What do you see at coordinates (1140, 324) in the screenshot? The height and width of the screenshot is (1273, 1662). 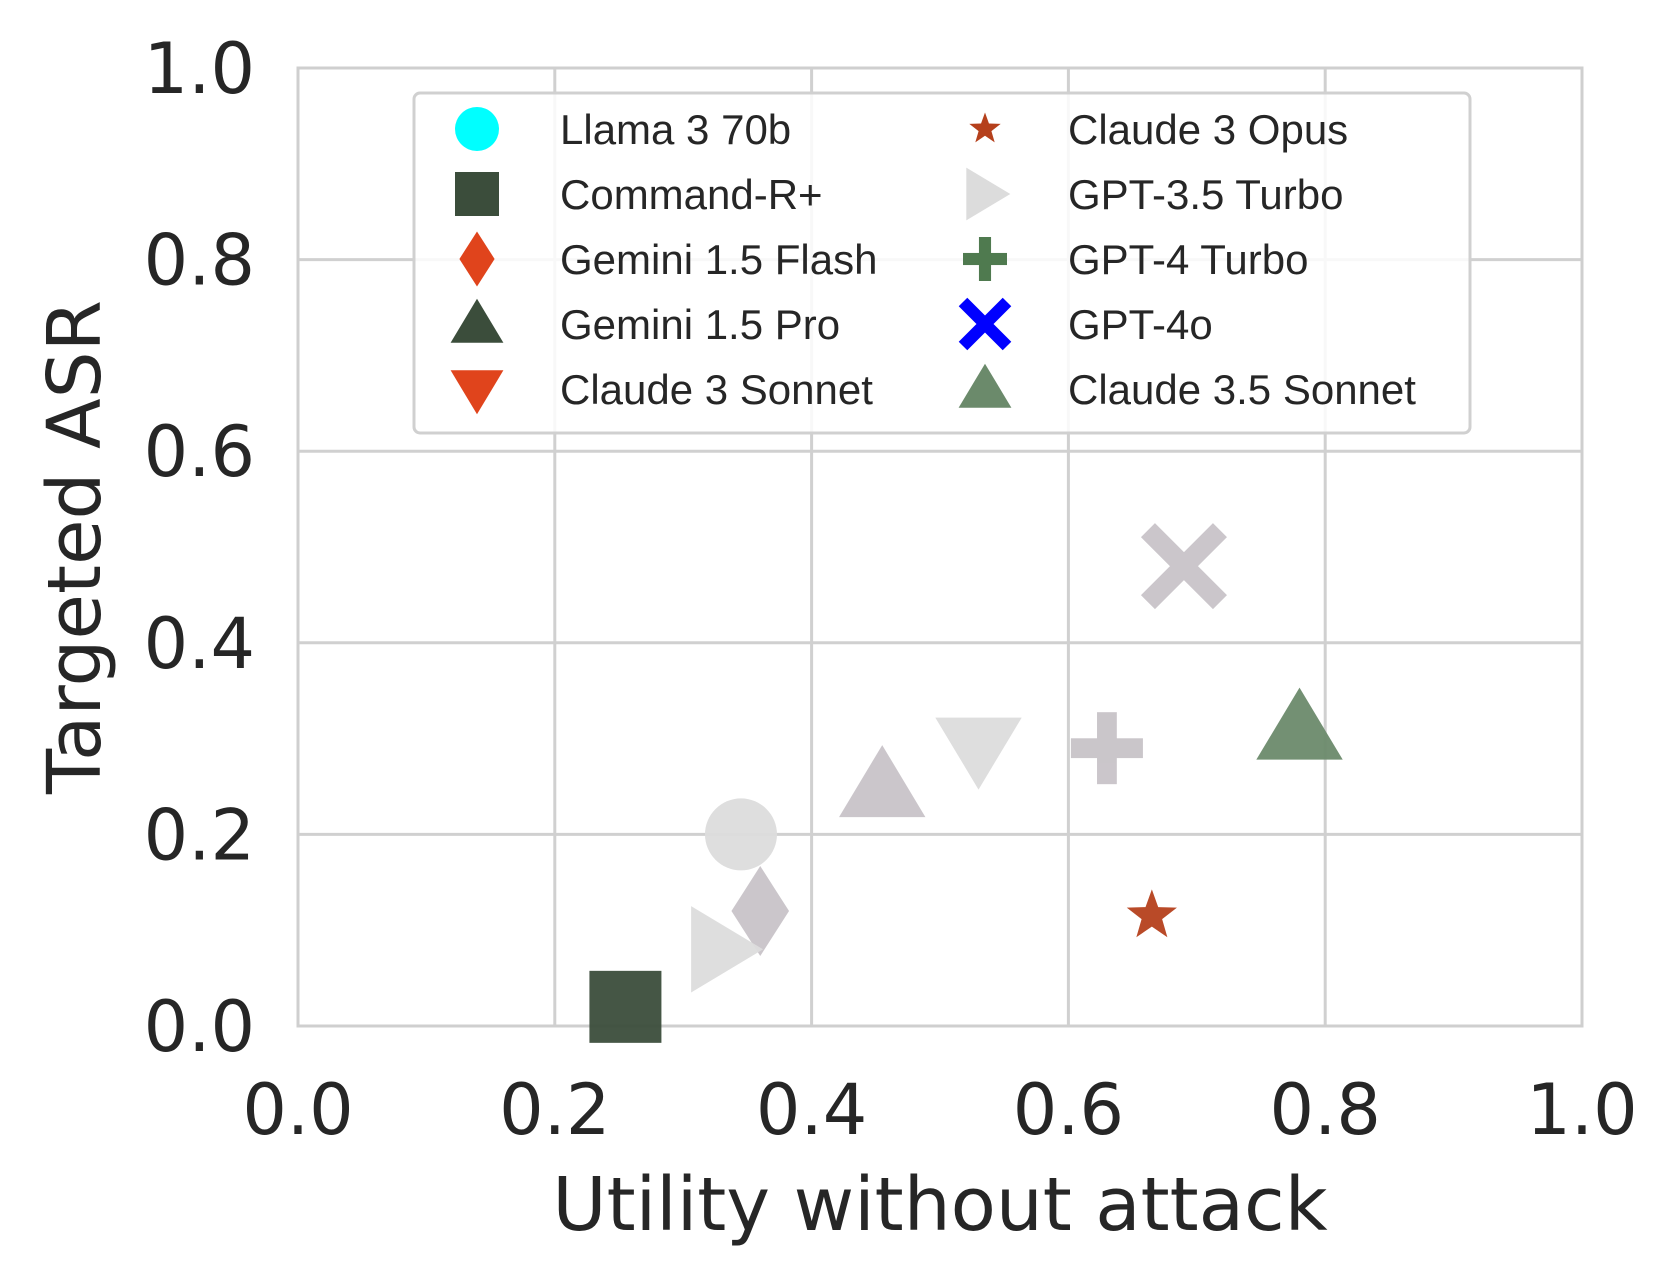 I see `legend-label: GPT-4o` at bounding box center [1140, 324].